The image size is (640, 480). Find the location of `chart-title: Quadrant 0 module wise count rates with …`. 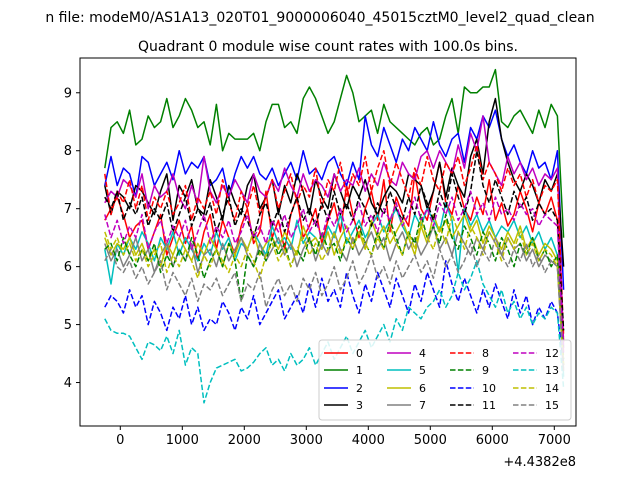

chart-title: Quadrant 0 module wise count rates with … is located at coordinates (328, 47).